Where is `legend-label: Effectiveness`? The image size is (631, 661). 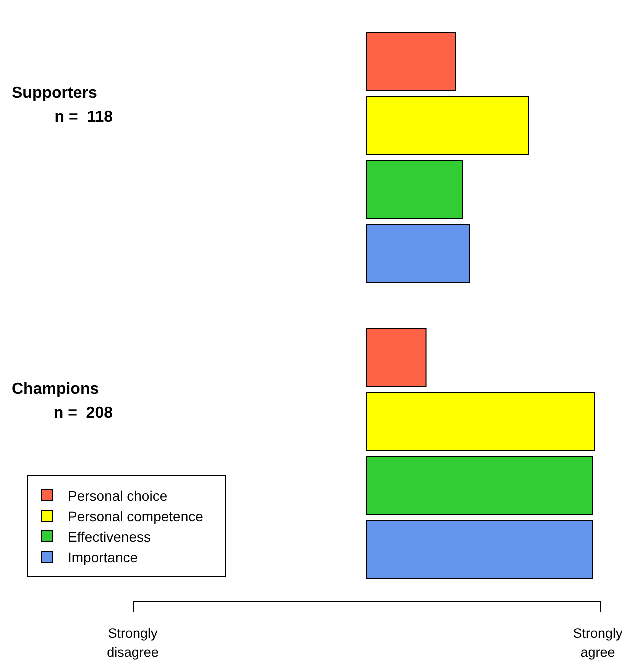 legend-label: Effectiveness is located at coordinates (110, 537).